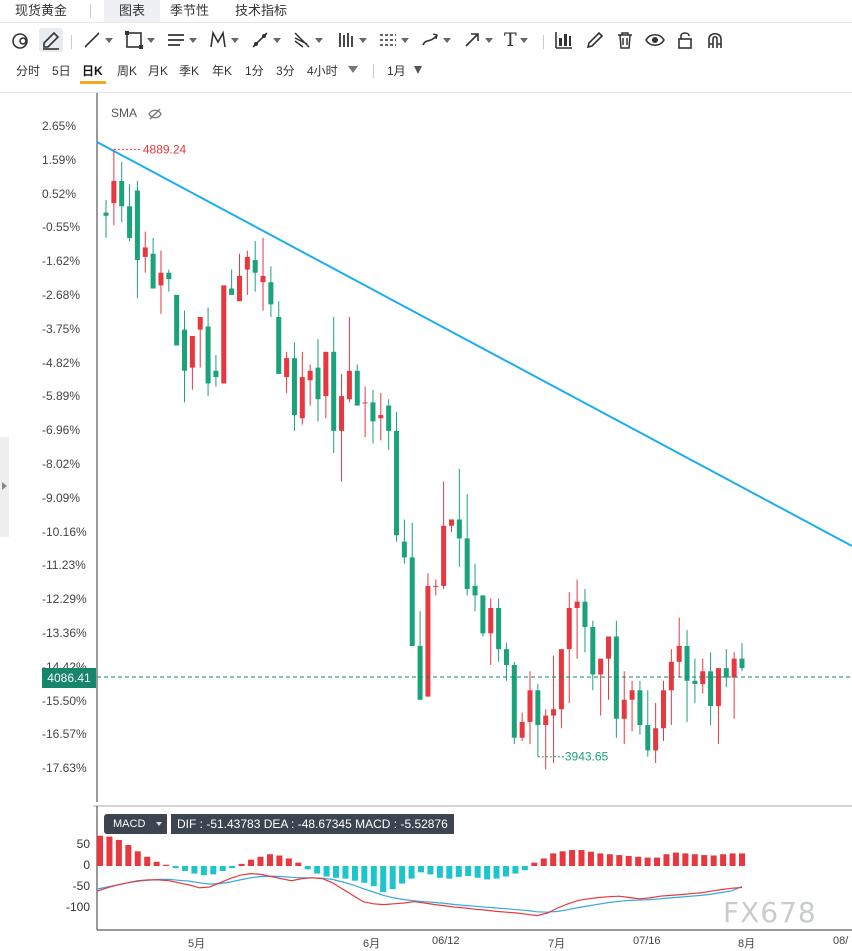 The height and width of the screenshot is (951, 852). Describe the element at coordinates (564, 40) in the screenshot. I see `bar-chart-icon` at that location.